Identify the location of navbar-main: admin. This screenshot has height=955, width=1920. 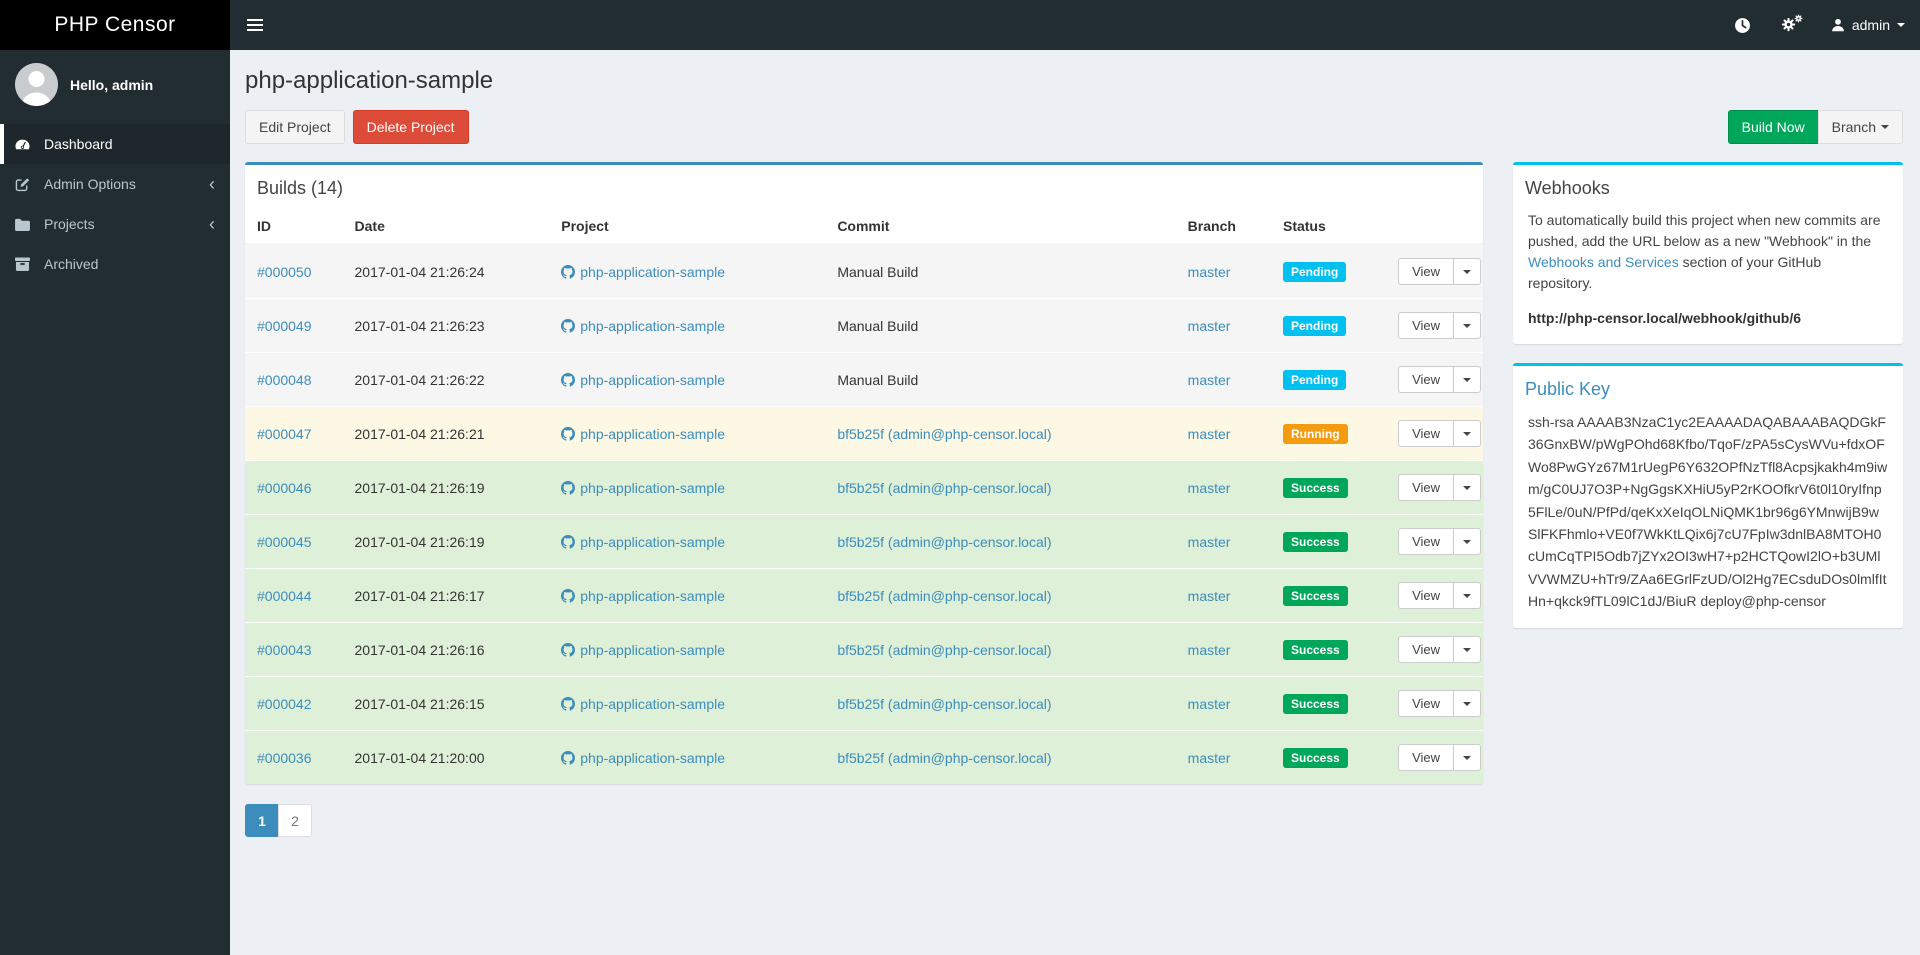
(1075, 25).